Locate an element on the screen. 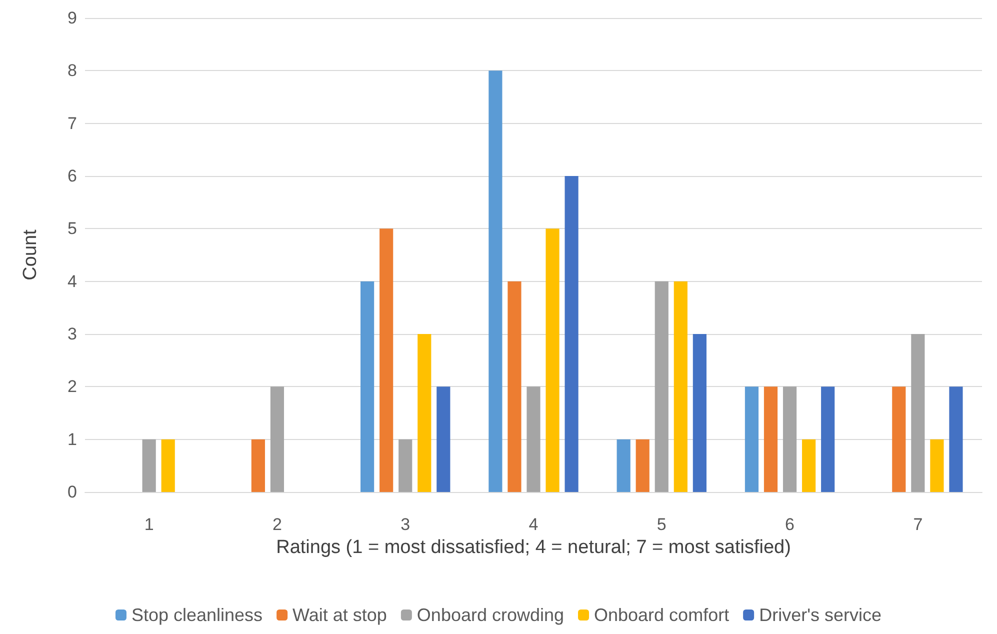 Image resolution: width=997 pixels, height=634 pixels. x-tick-label: 5 is located at coordinates (661, 524).